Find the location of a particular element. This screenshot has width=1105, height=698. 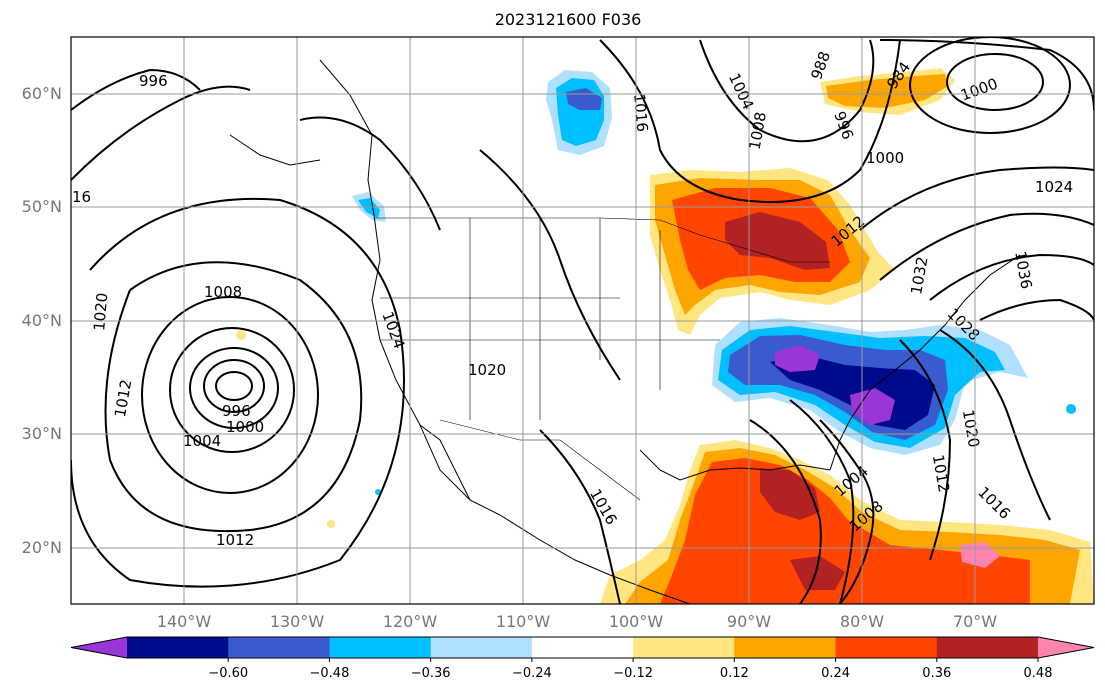

lon-label: 120°W is located at coordinates (410, 621).